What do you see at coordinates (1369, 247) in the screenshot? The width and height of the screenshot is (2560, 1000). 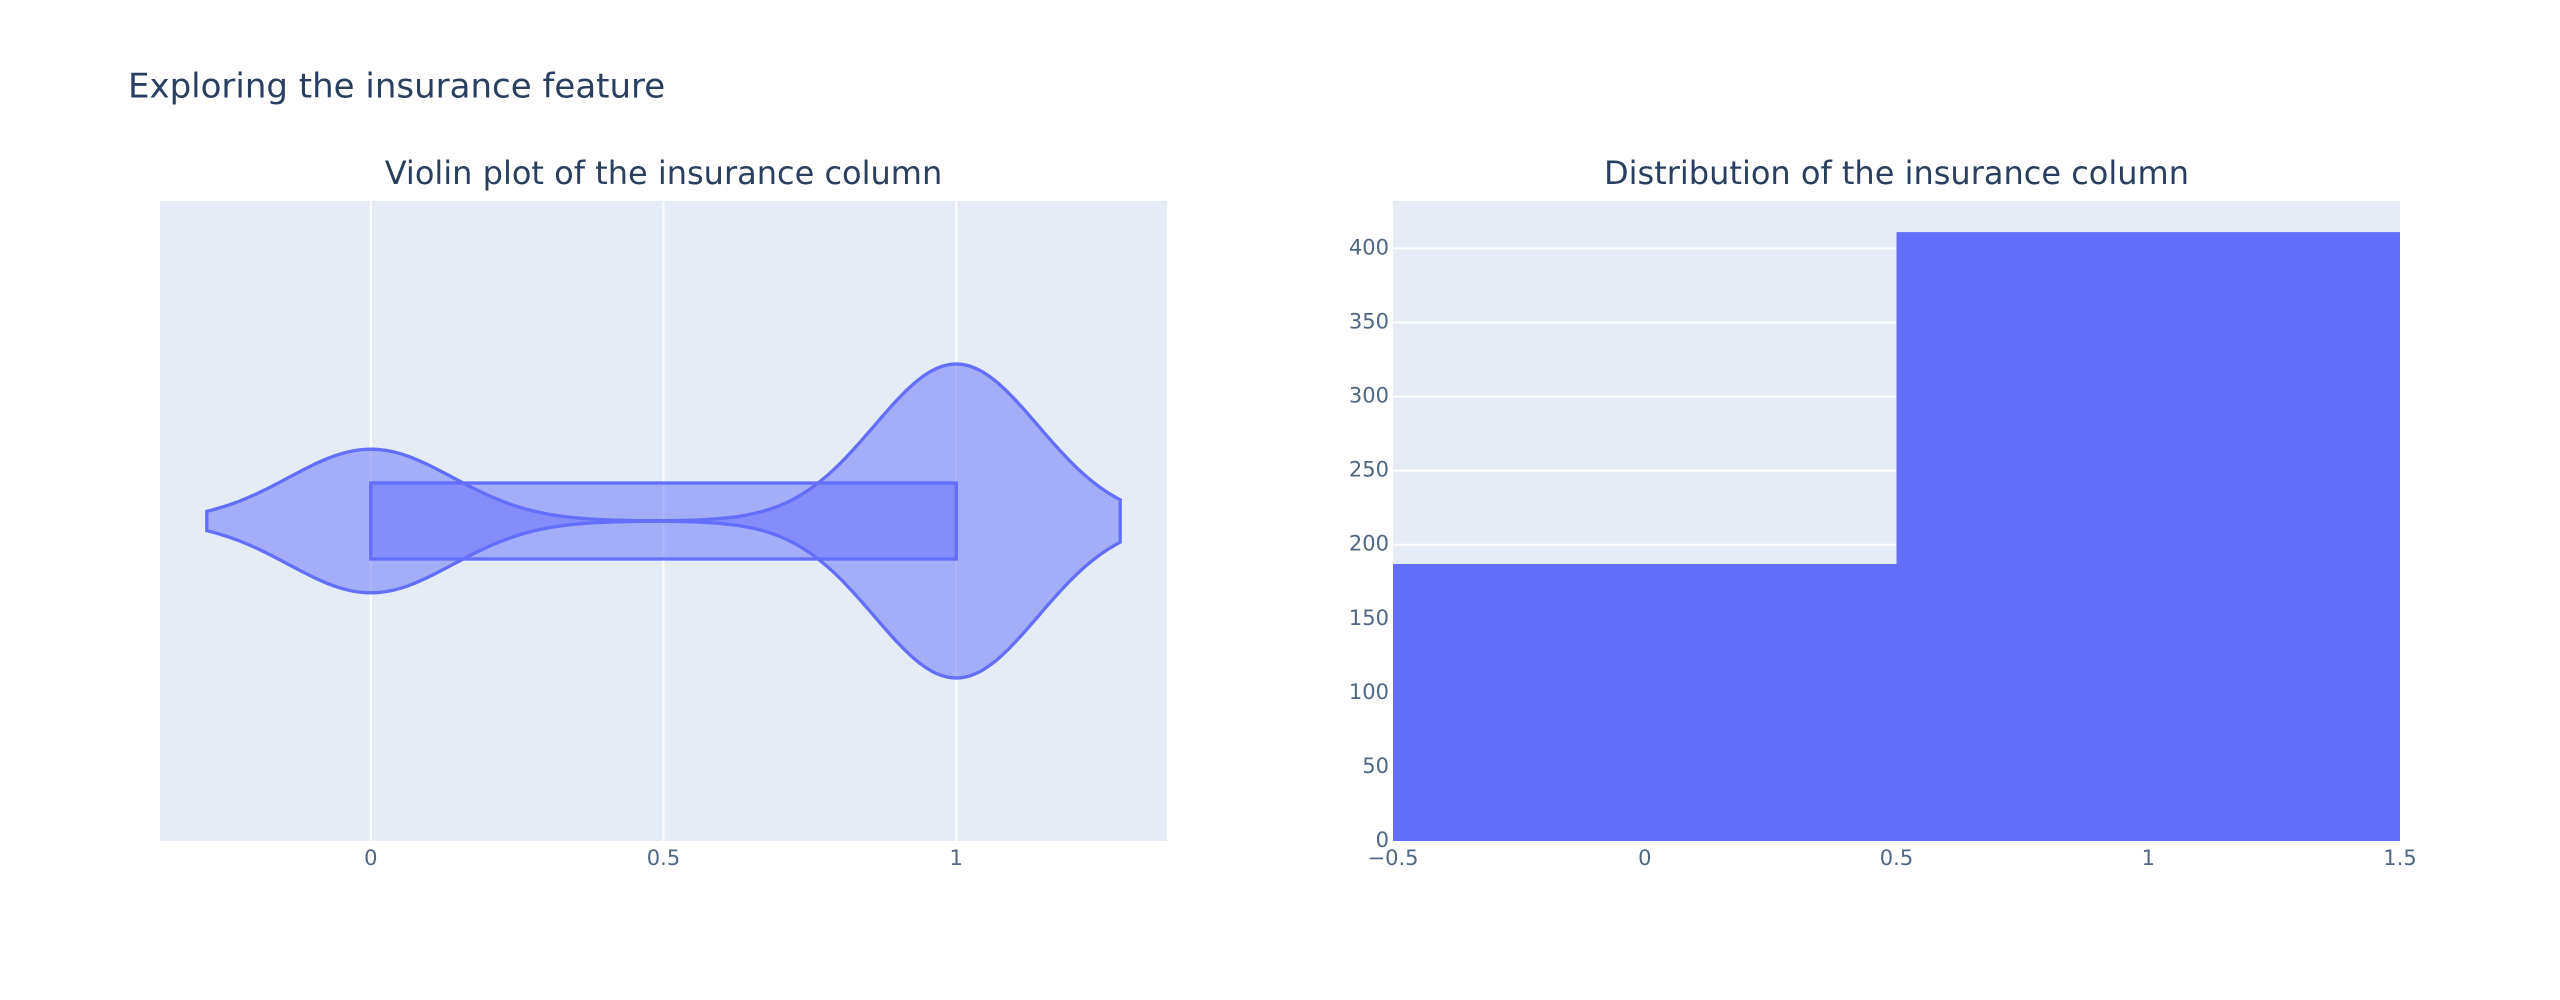 I see `y-tick-label: 400` at bounding box center [1369, 247].